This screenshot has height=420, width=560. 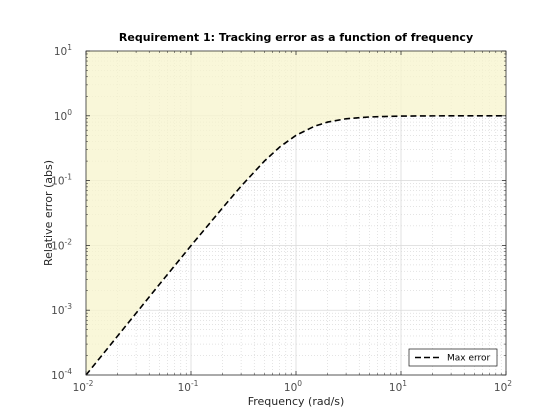 I want to click on y-tick-label: 10⁻³, so click(x=61, y=309).